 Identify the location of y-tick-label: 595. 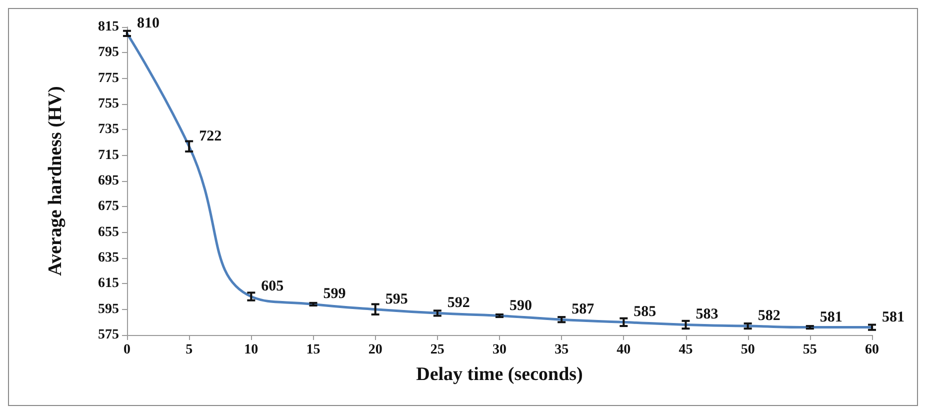
(108, 309).